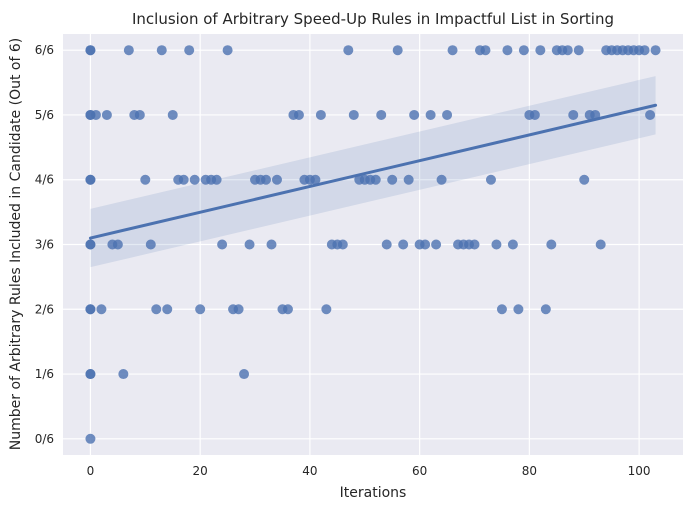 This screenshot has width=692, height=510. Describe the element at coordinates (373, 493) in the screenshot. I see `x-axis-label: Iterations` at that location.